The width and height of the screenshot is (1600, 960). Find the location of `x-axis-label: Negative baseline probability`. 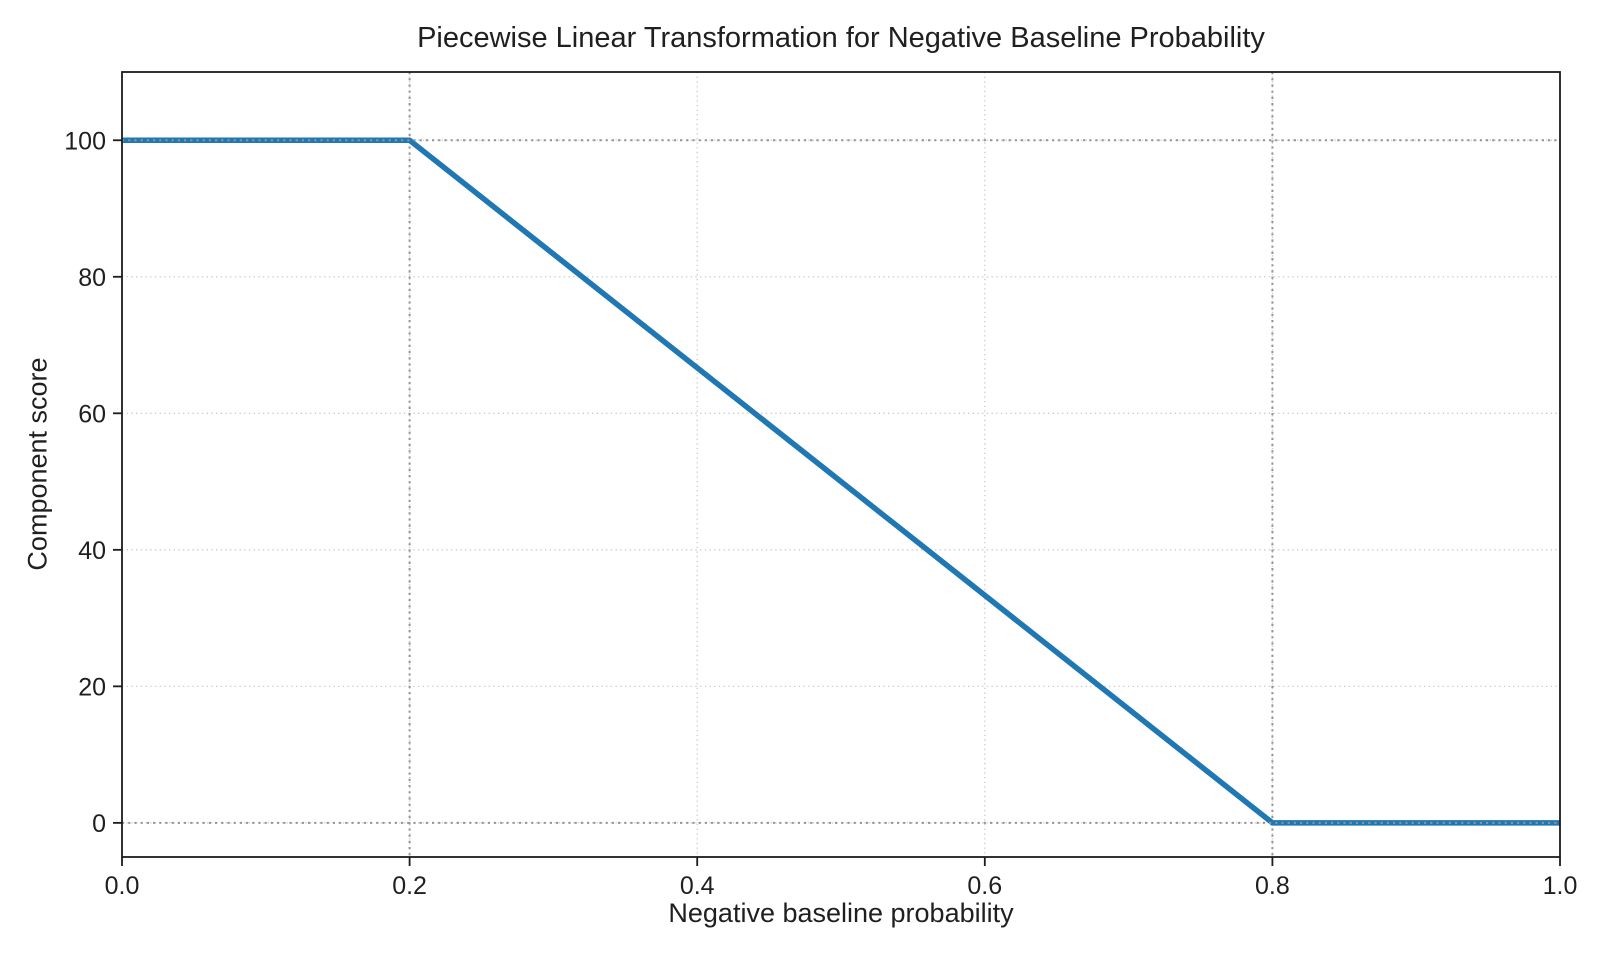

x-axis-label: Negative baseline probability is located at coordinates (841, 913).